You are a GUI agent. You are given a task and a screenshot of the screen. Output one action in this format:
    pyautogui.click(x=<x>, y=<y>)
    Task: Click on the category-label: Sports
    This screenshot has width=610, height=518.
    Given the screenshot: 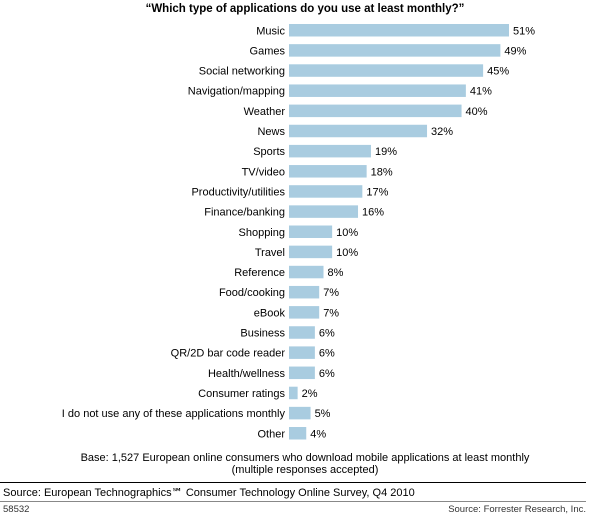 What is the action you would take?
    pyautogui.click(x=269, y=152)
    